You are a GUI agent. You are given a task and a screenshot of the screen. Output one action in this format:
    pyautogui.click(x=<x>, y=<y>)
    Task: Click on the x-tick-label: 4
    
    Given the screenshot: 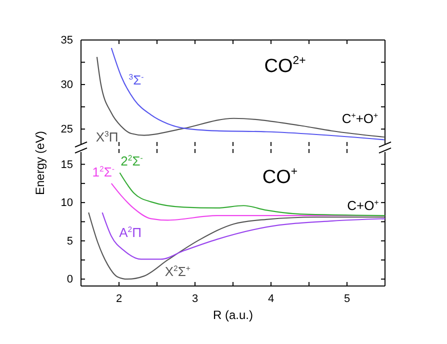 What is the action you would take?
    pyautogui.click(x=271, y=298)
    